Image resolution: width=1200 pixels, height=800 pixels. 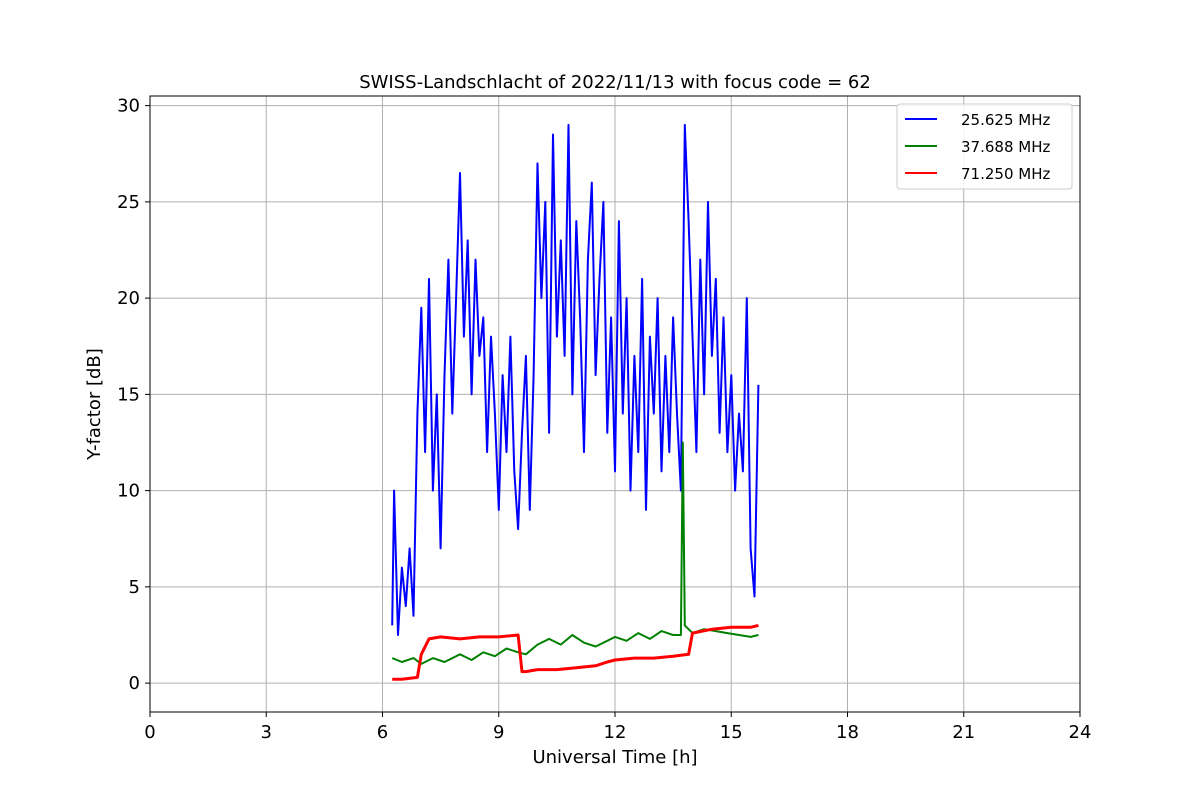 I want to click on y-axis: 0 5 10 15 20 25 30, so click(x=133, y=395).